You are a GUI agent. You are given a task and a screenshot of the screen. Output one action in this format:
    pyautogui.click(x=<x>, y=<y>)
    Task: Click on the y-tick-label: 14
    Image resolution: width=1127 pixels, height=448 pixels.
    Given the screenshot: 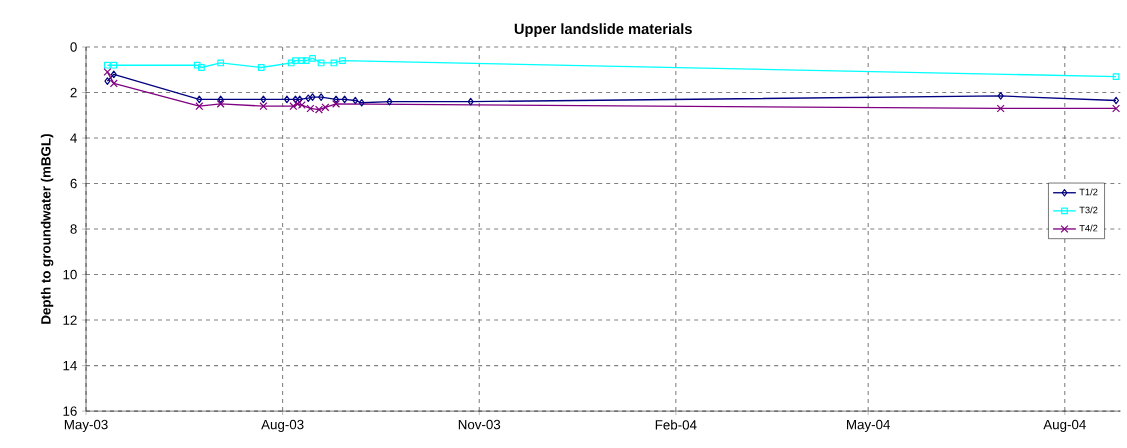 What is the action you would take?
    pyautogui.click(x=70, y=365)
    